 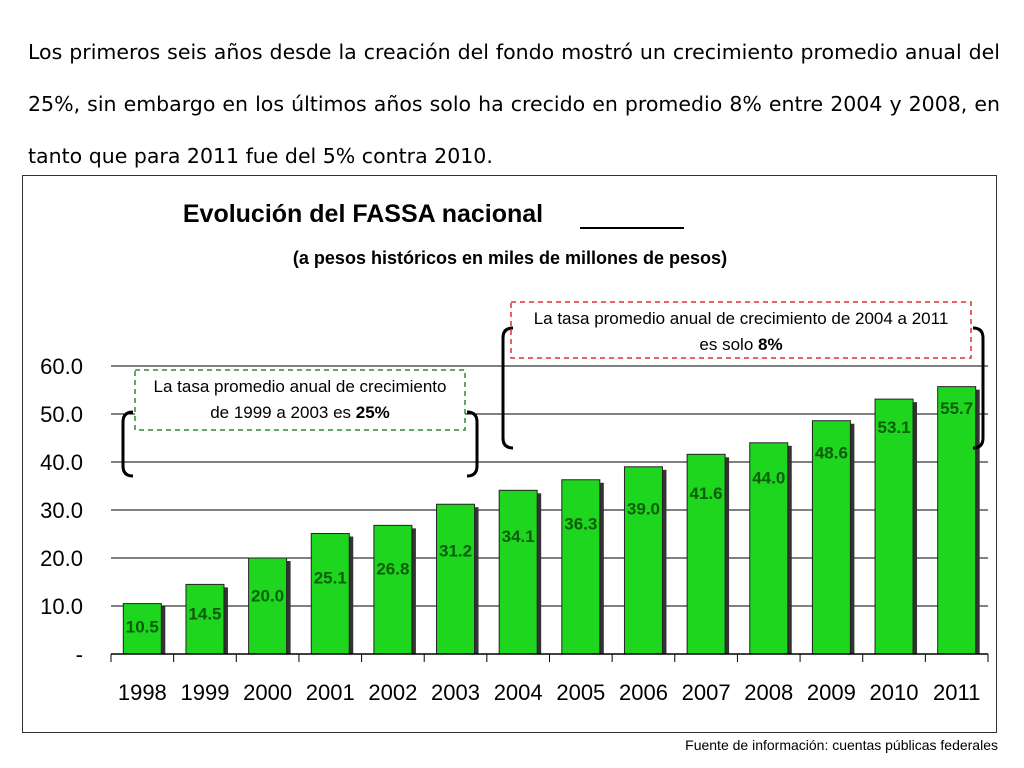 I want to click on data-label: 25.1, so click(x=330, y=577).